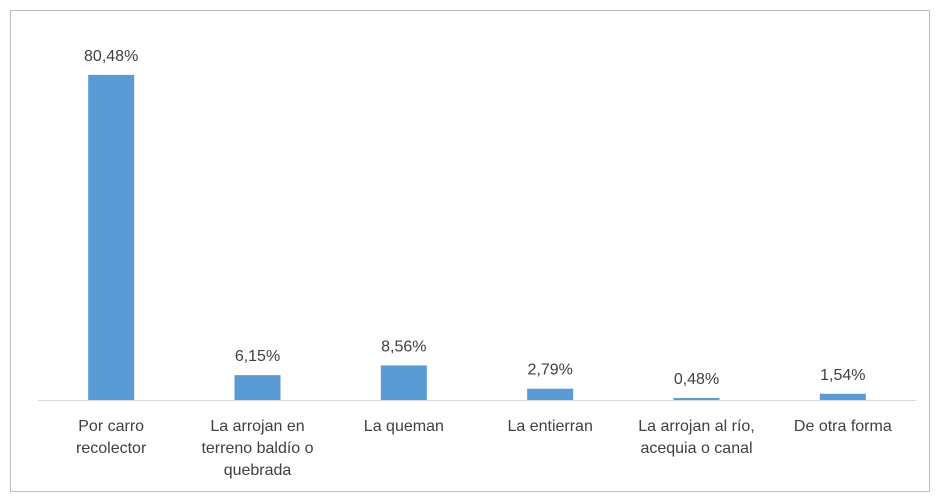 This screenshot has width=936, height=498. Describe the element at coordinates (842, 375) in the screenshot. I see `data-label: 1,54%` at that location.